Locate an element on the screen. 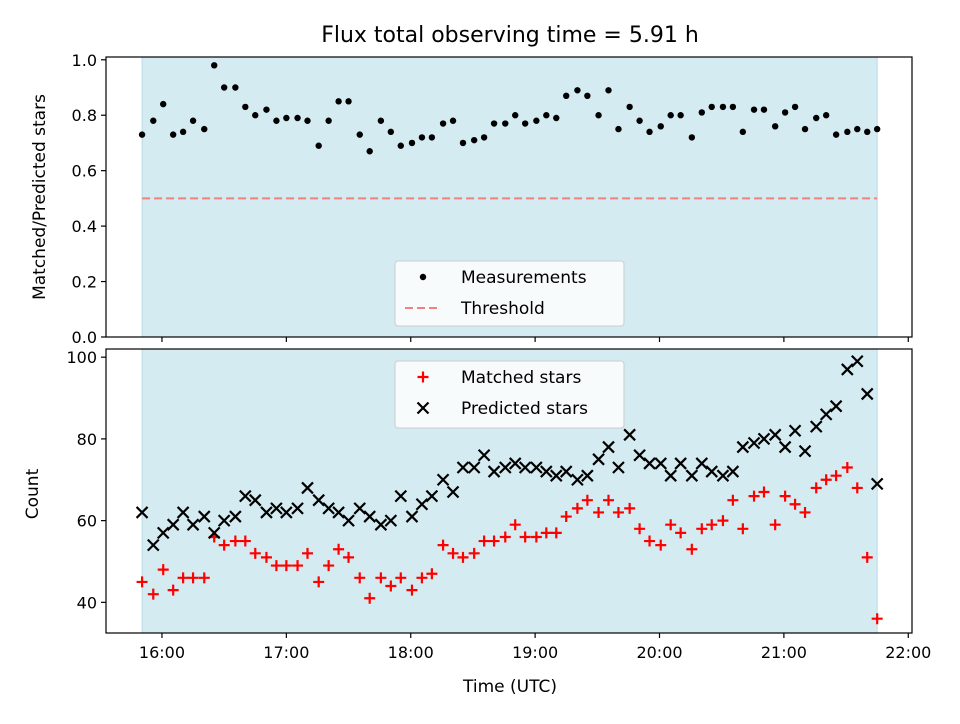 This screenshot has width=960, height=724. legend-label: Threshold is located at coordinates (502, 309).